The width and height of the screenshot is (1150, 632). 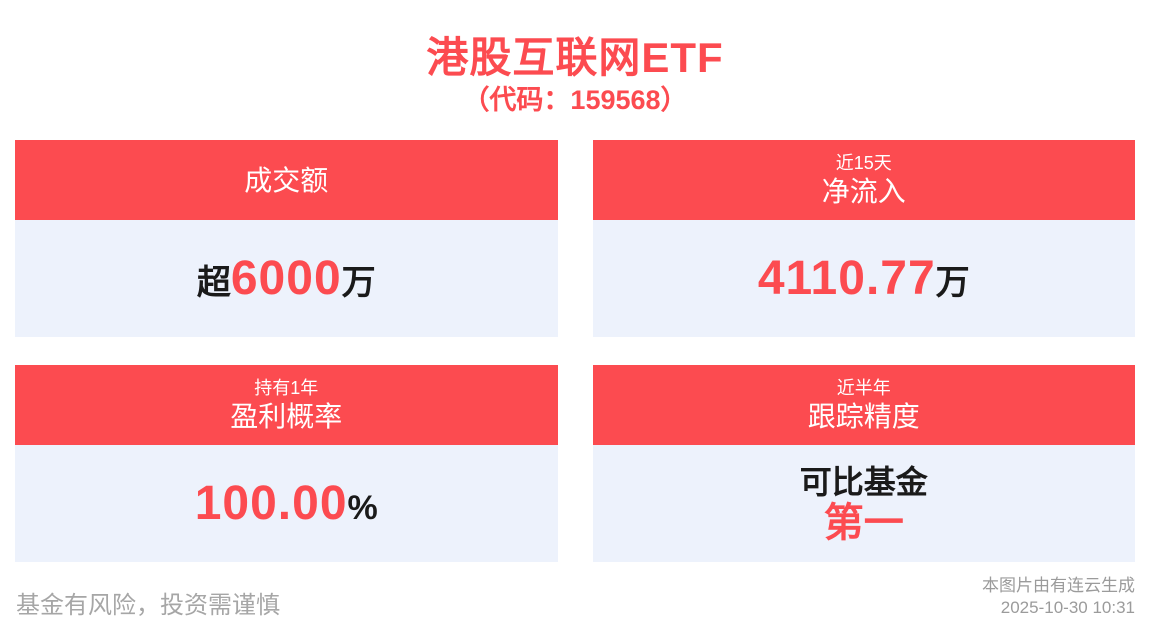 I want to click on value-unit: %, so click(x=362, y=508).